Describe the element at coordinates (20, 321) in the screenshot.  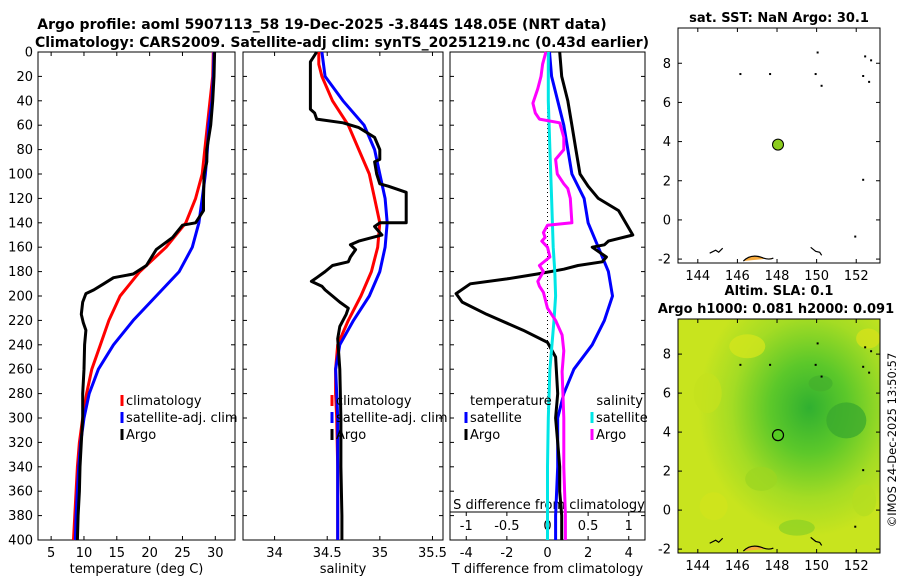
I see `temp-ytick-label: 220` at that location.